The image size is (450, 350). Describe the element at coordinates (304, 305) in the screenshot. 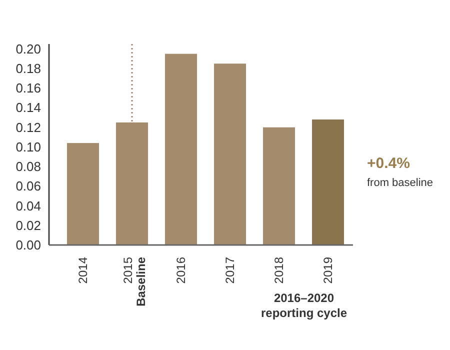

I see `text: 2016–2020 reporting cycle` at that location.